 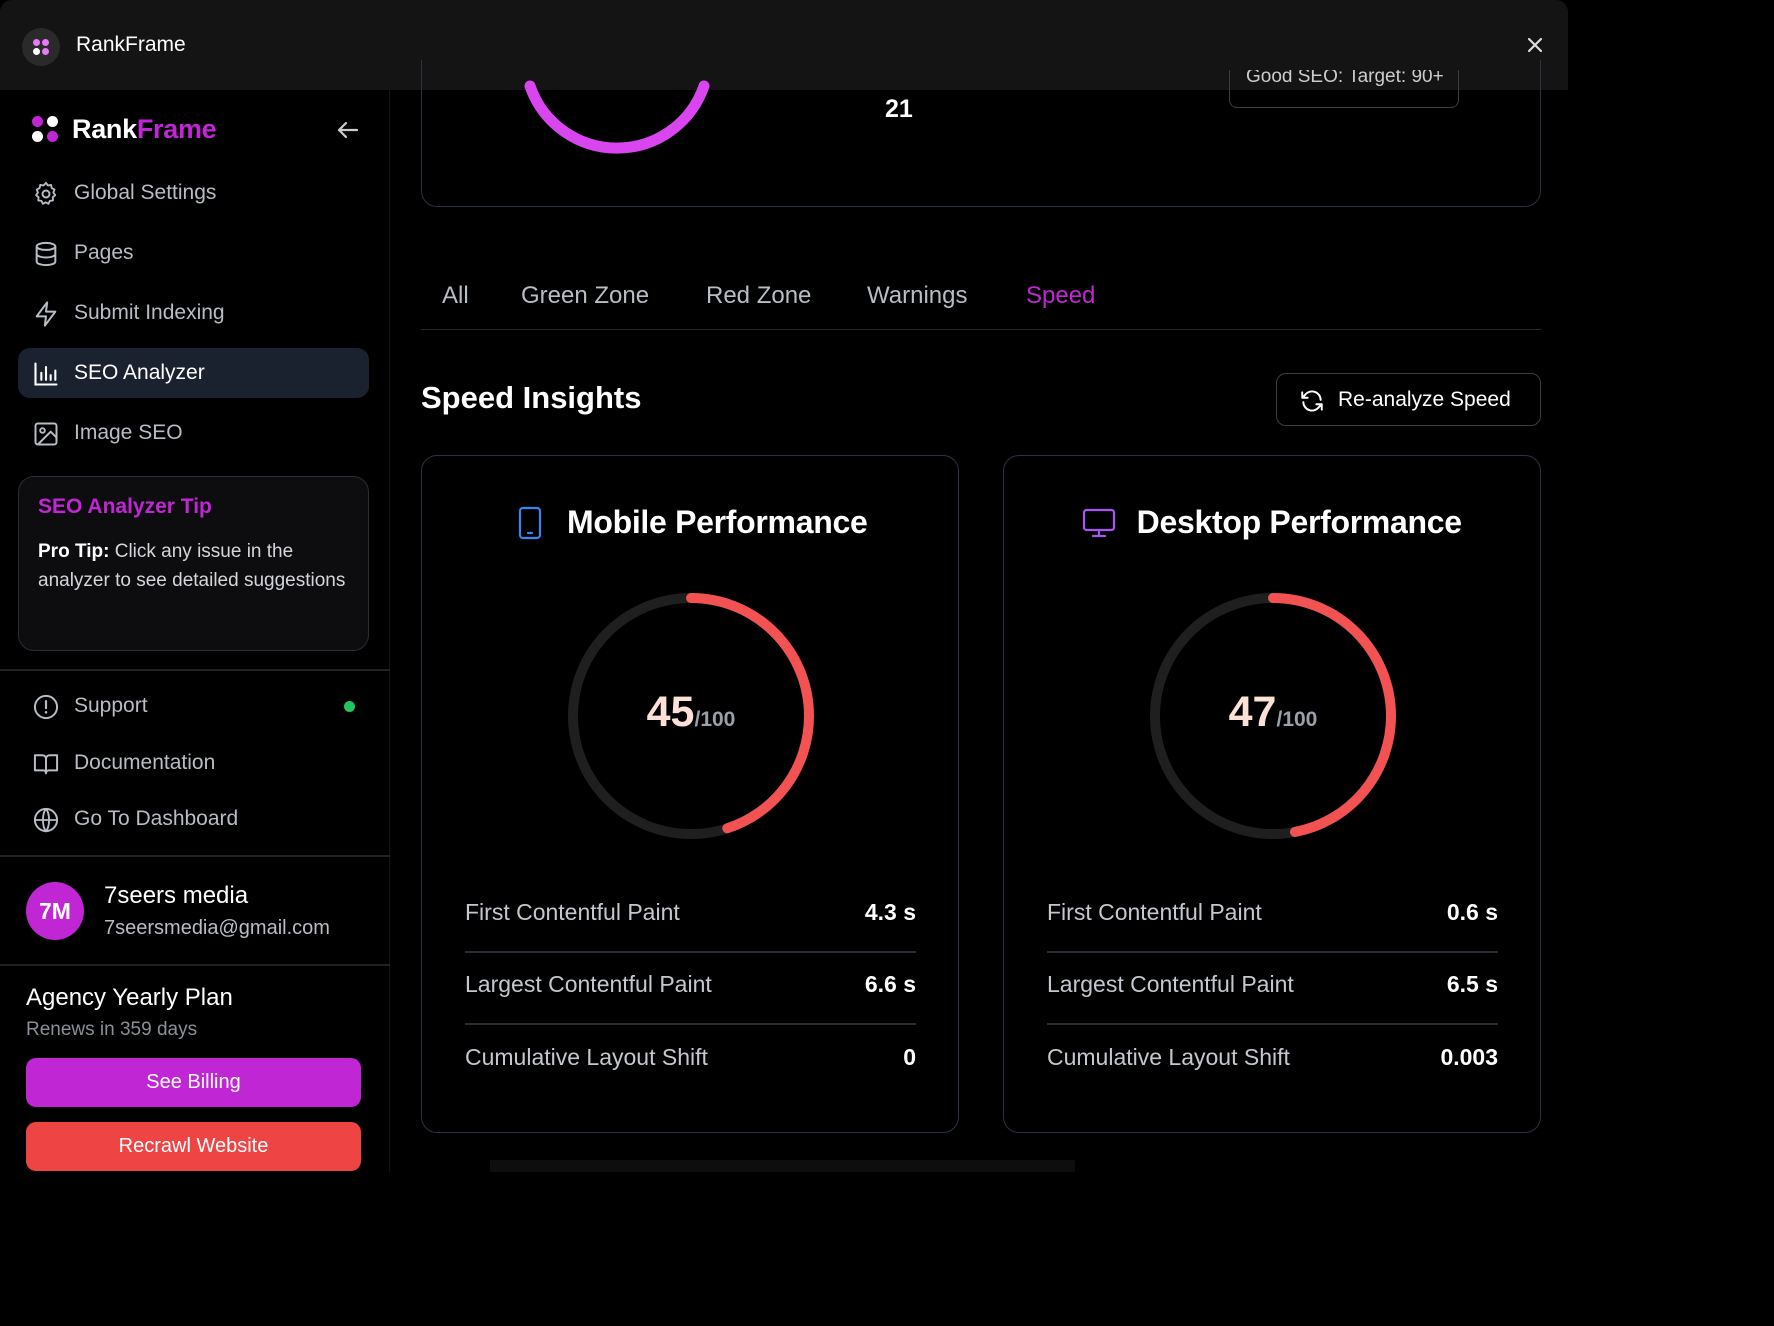 What do you see at coordinates (690, 1080) in the screenshot?
I see `metric-row: Cumulative Layout Shift 0` at bounding box center [690, 1080].